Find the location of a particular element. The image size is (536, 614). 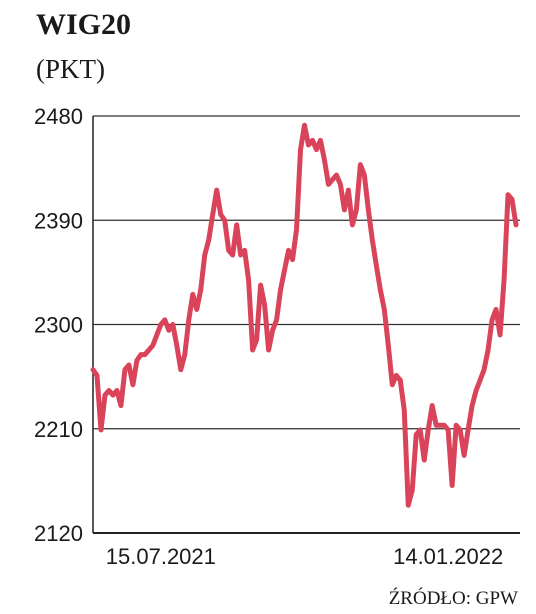

y-tick-label: 2210 is located at coordinates (58, 429).